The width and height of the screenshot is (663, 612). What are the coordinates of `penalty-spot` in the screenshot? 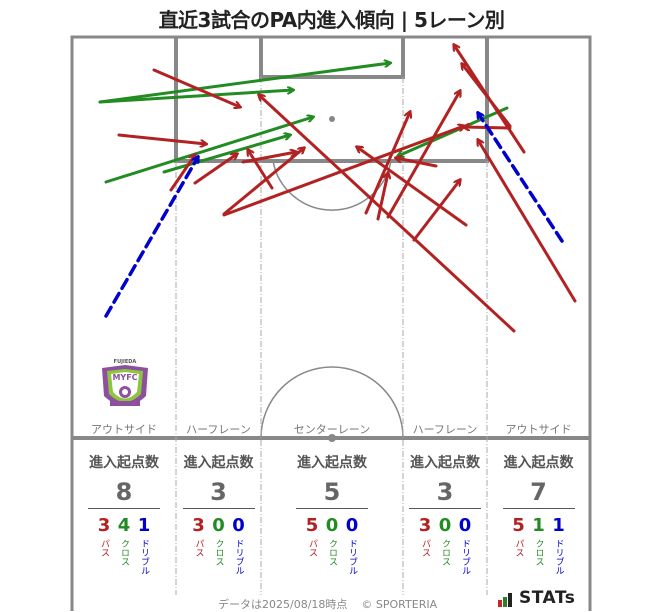 It's located at (332, 119).